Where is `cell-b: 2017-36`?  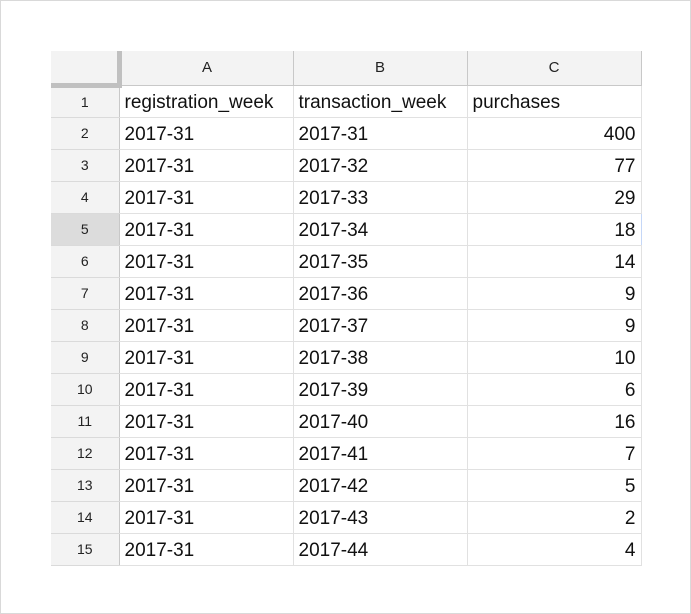
cell-b: 2017-36 is located at coordinates (380, 293).